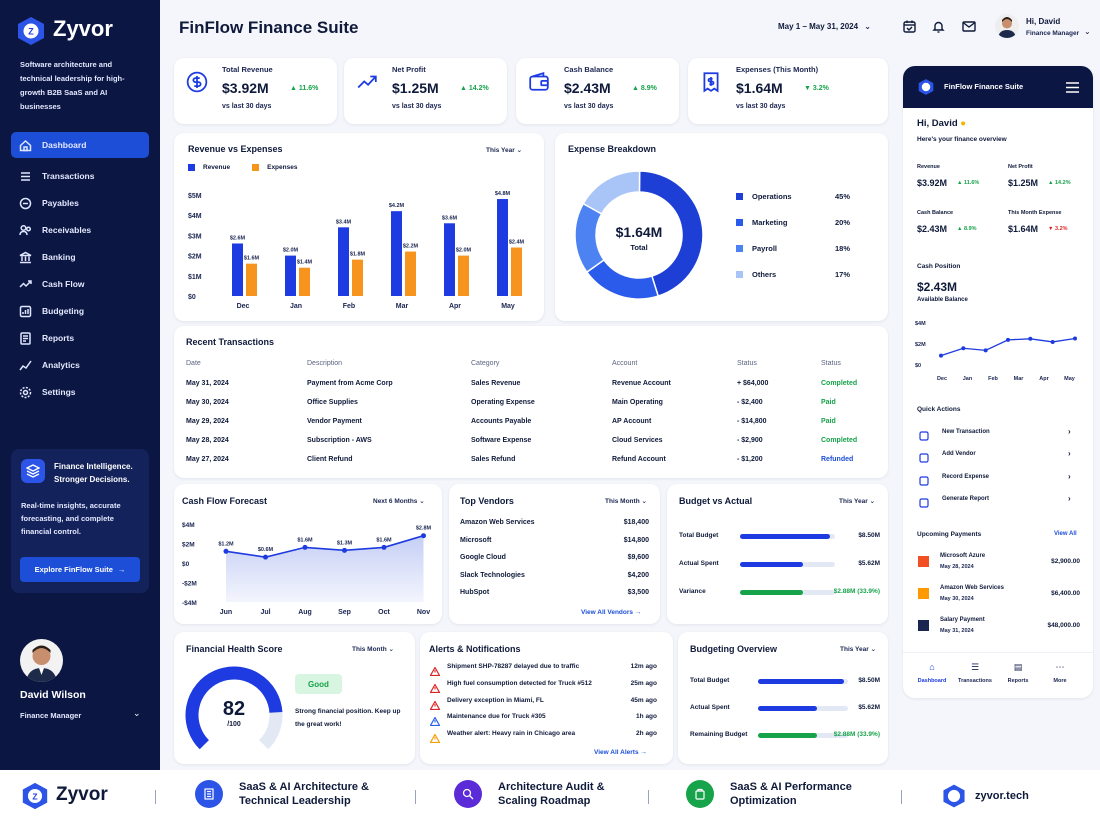 This screenshot has width=1100, height=825. What do you see at coordinates (343, 261) in the screenshot?
I see `bar-revenue-feb` at bounding box center [343, 261].